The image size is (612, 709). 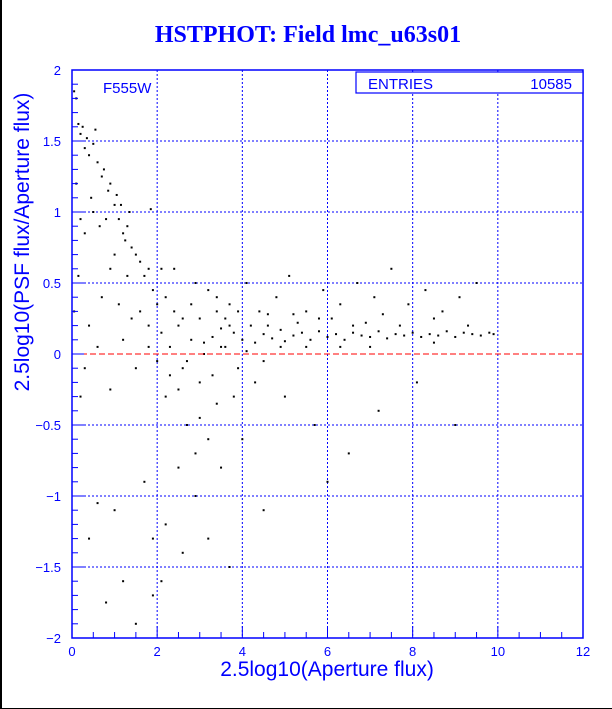 What do you see at coordinates (327, 669) in the screenshot?
I see `x-axis-label: 2.5log10(Aperture flux)` at bounding box center [327, 669].